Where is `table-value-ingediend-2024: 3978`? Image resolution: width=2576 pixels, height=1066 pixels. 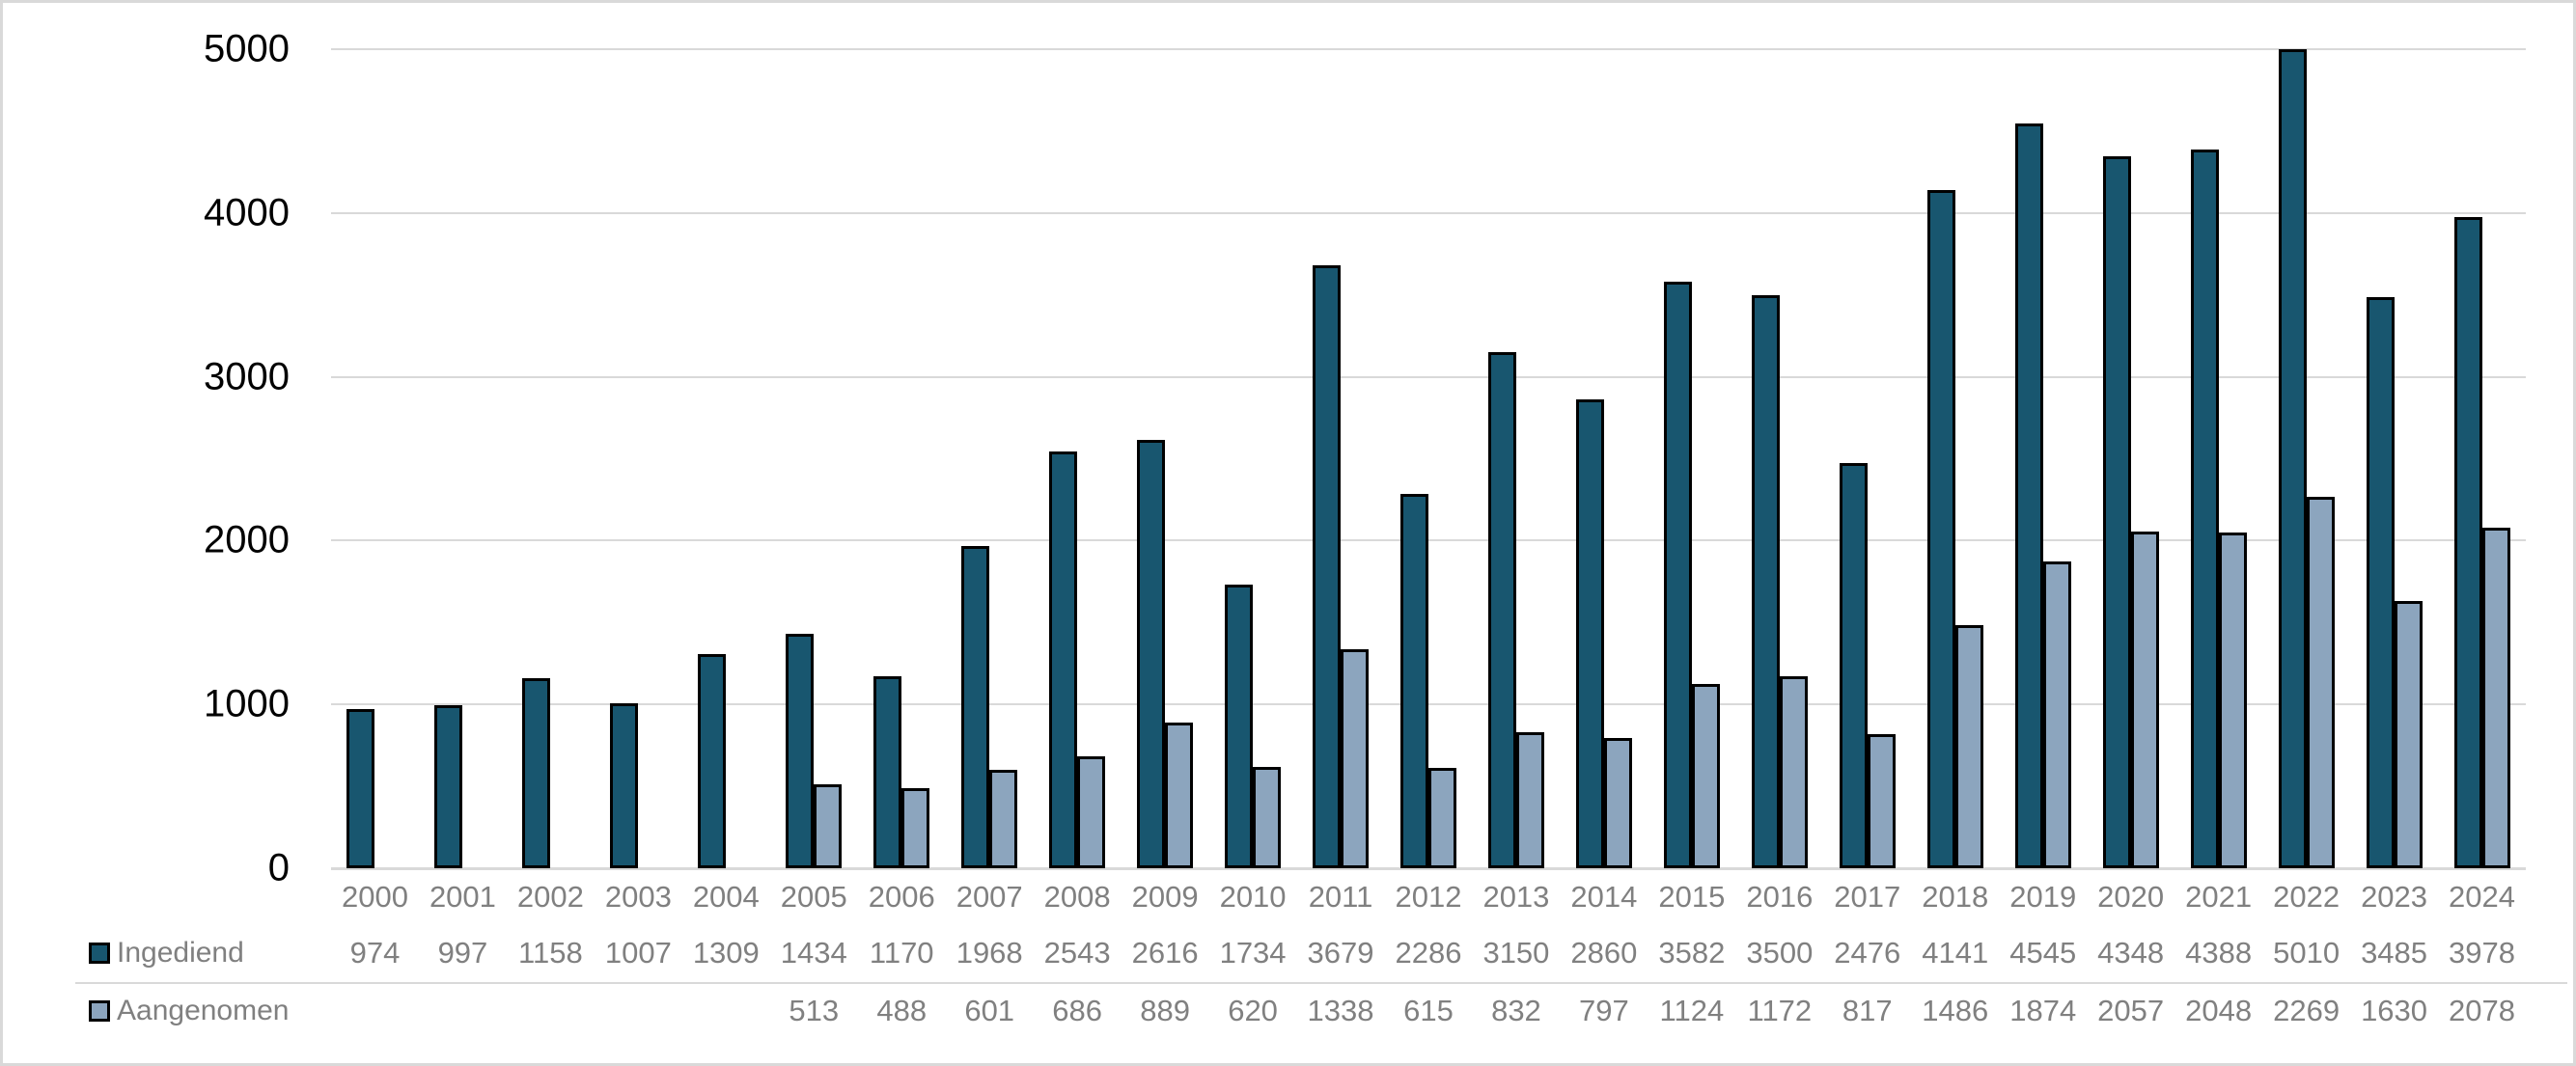
table-value-ingediend-2024: 3978 is located at coordinates (2482, 953).